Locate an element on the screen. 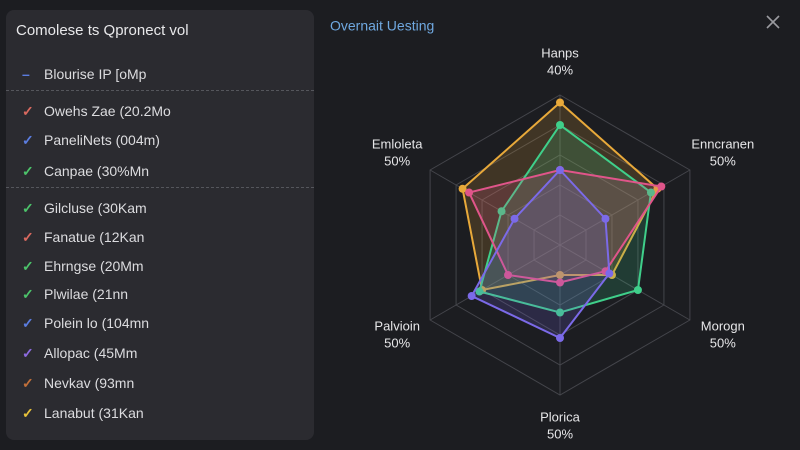 This screenshot has width=800, height=450. axis-label: Plorica is located at coordinates (560, 416).